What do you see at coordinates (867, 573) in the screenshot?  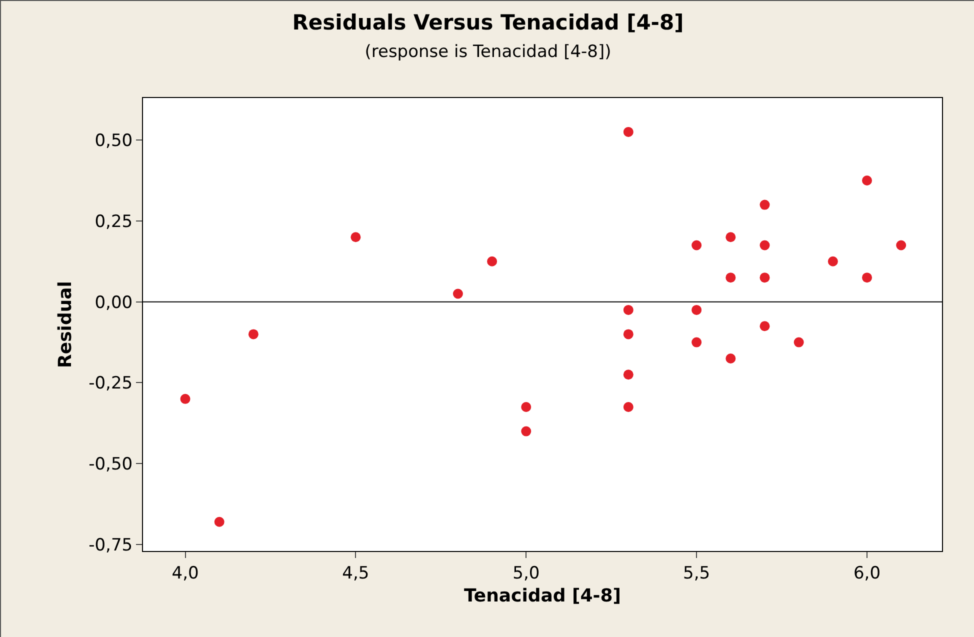 I see `x-tick-label: 6,0` at bounding box center [867, 573].